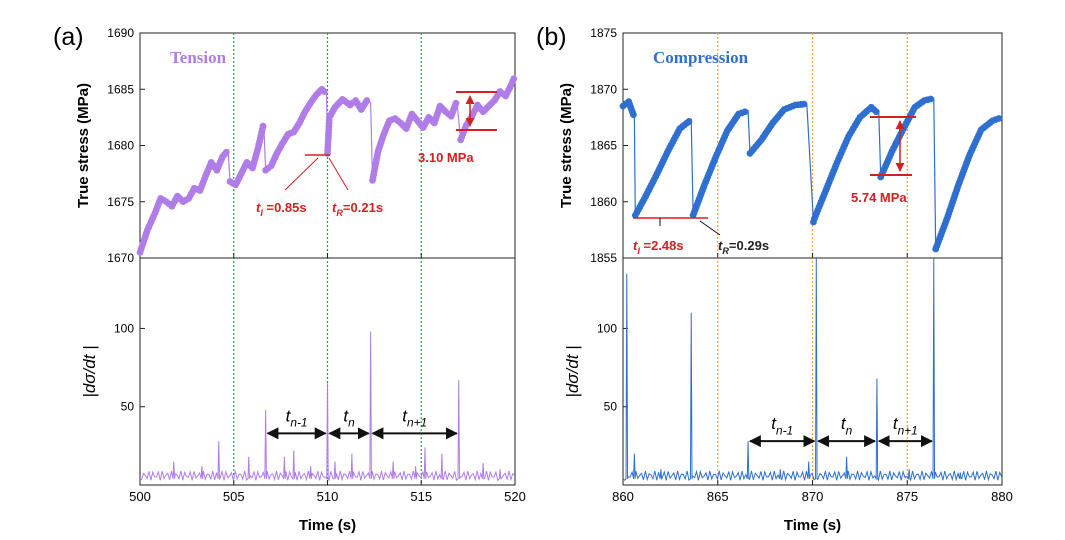 Image resolution: width=1065 pixels, height=540 pixels. I want to click on amplitude-annotation: 3.10 MPa, so click(446, 157).